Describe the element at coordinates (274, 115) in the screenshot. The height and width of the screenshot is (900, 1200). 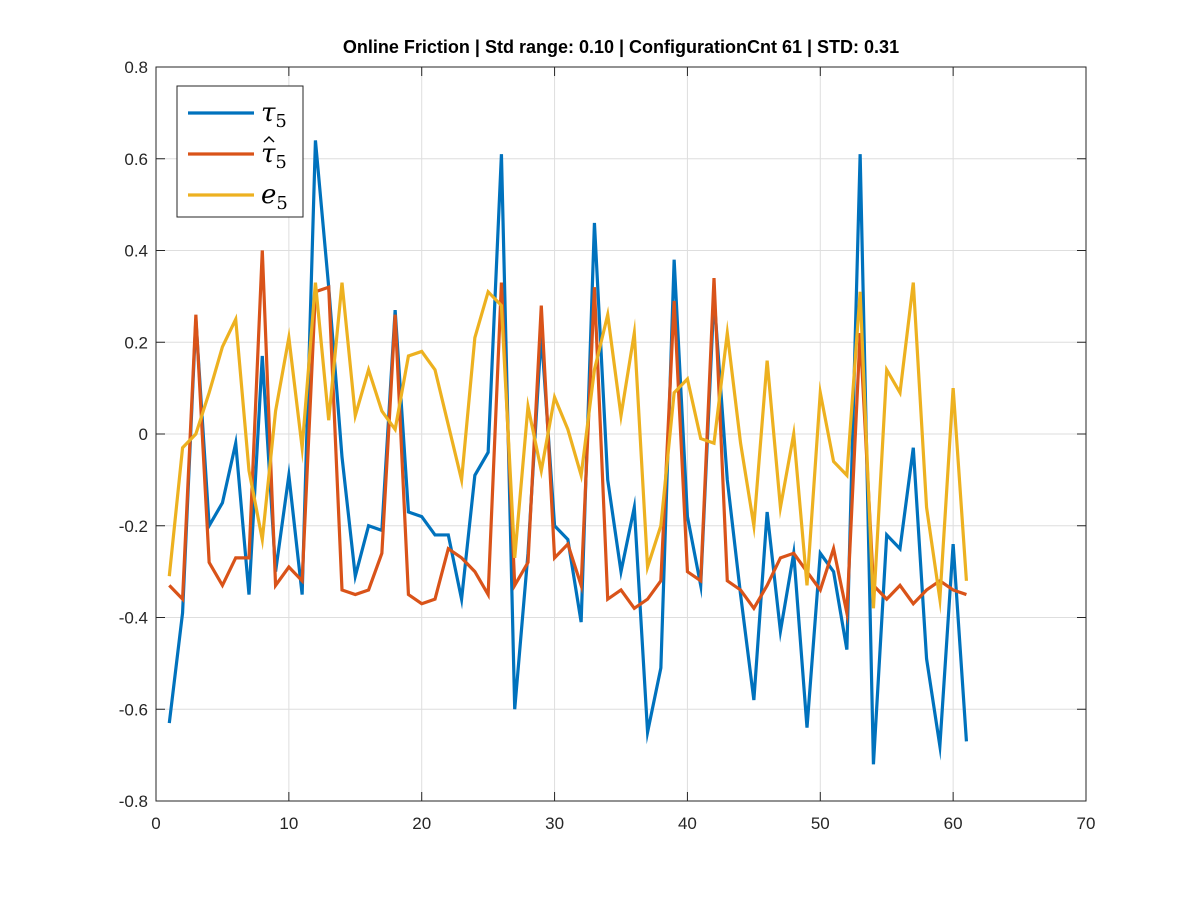
I see `legend-label-1: τ5` at that location.